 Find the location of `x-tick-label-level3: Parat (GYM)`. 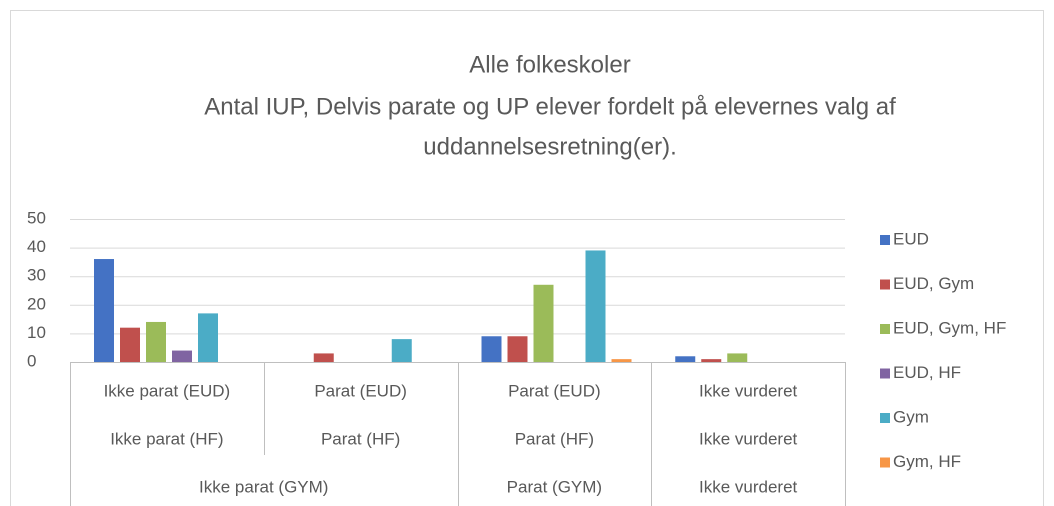

x-tick-label-level3: Parat (GYM) is located at coordinates (554, 486).